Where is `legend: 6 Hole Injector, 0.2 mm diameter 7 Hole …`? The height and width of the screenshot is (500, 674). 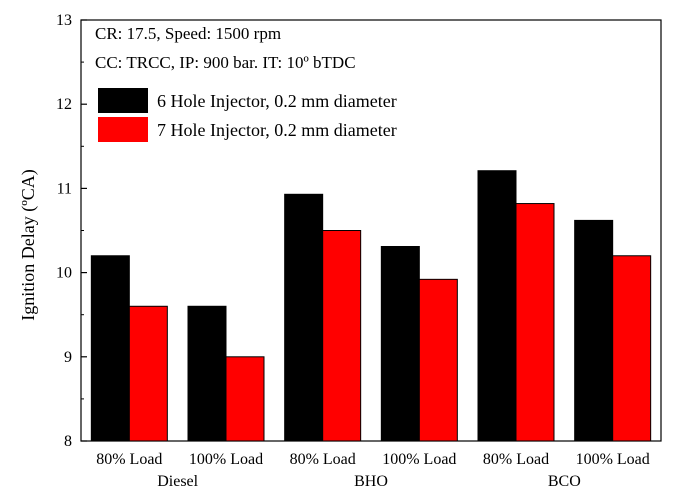 legend: 6 Hole Injector, 0.2 mm diameter 7 Hole … is located at coordinates (247, 115).